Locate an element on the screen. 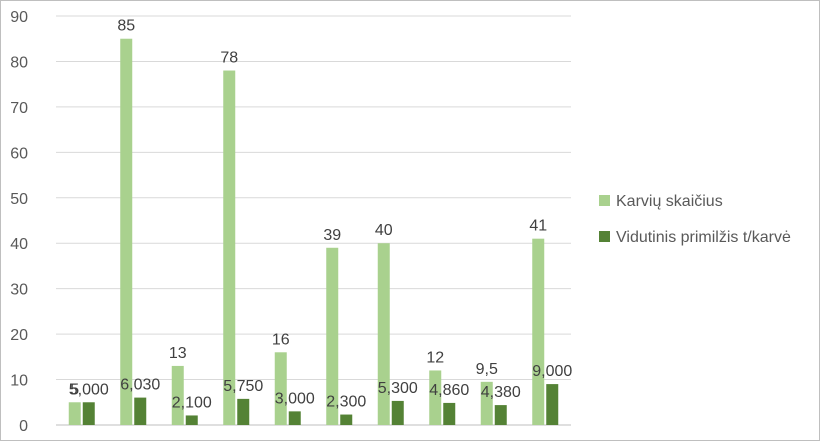 The image size is (820, 441). legend-label: Vidutinis primilžis t/karvė is located at coordinates (703, 237).